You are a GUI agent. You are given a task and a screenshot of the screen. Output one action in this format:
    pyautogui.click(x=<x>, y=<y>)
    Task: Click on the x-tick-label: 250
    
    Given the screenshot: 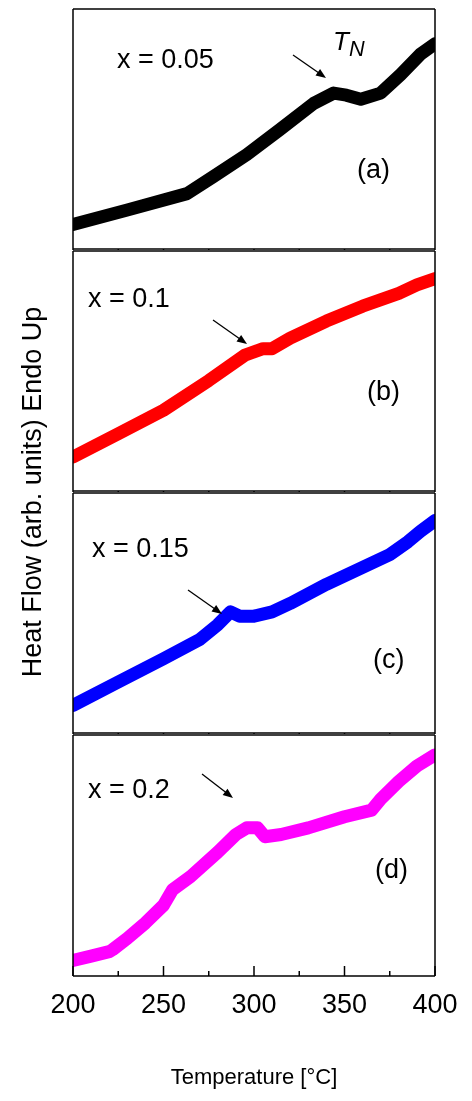 What is the action you would take?
    pyautogui.click(x=163, y=1004)
    